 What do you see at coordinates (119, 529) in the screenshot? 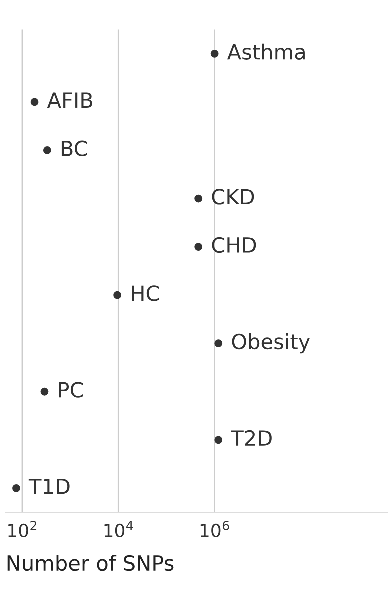
I see `x-tick-label: 10$^{4}$` at bounding box center [119, 529].